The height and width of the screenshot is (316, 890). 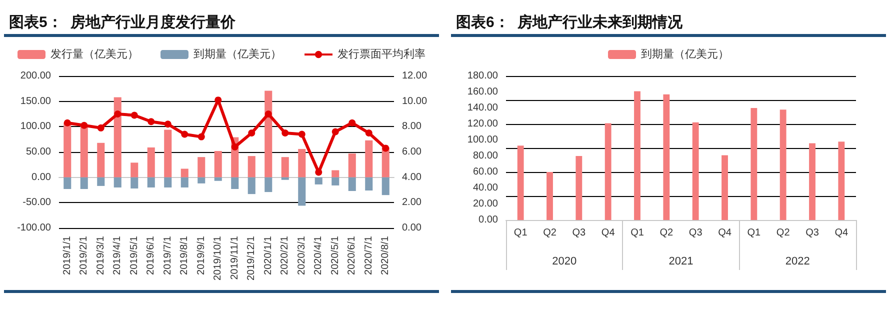 What do you see at coordinates (482, 124) in the screenshot?
I see `y-tick-label: 120.00` at bounding box center [482, 124].